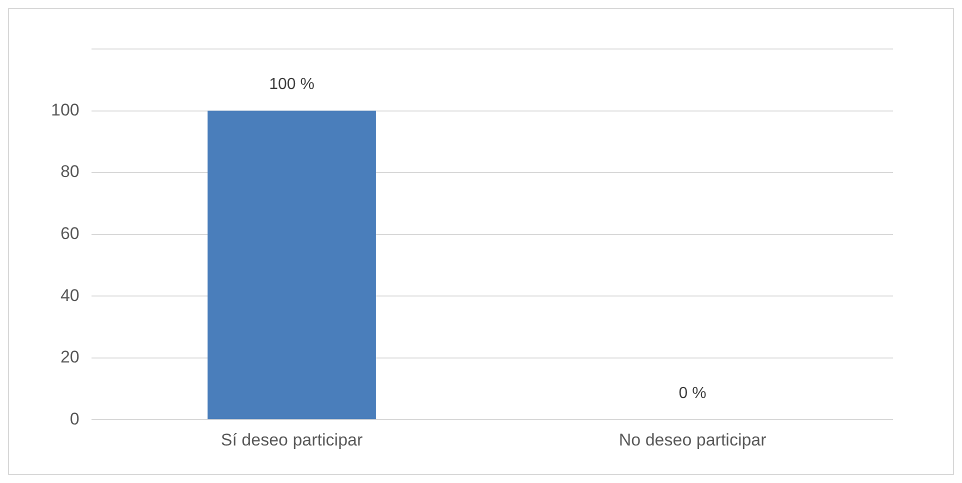  What do you see at coordinates (291, 440) in the screenshot?
I see `x-tick-label: Sí deseo participar` at bounding box center [291, 440].